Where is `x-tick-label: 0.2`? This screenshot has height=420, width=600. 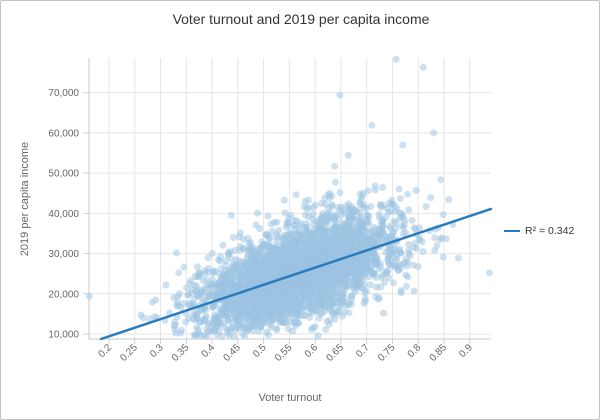 x-tick-label: 0.2 is located at coordinates (106, 351).